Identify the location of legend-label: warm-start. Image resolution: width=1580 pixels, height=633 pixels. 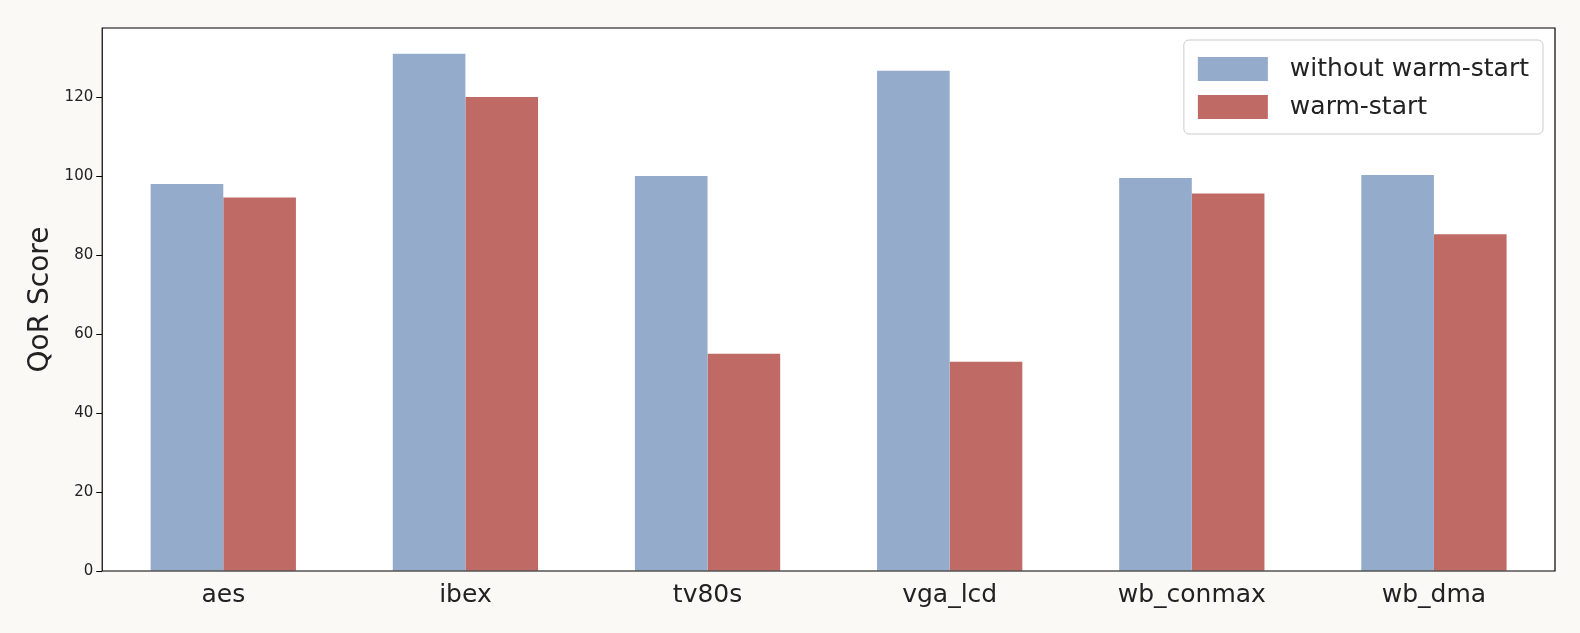
(1358, 105).